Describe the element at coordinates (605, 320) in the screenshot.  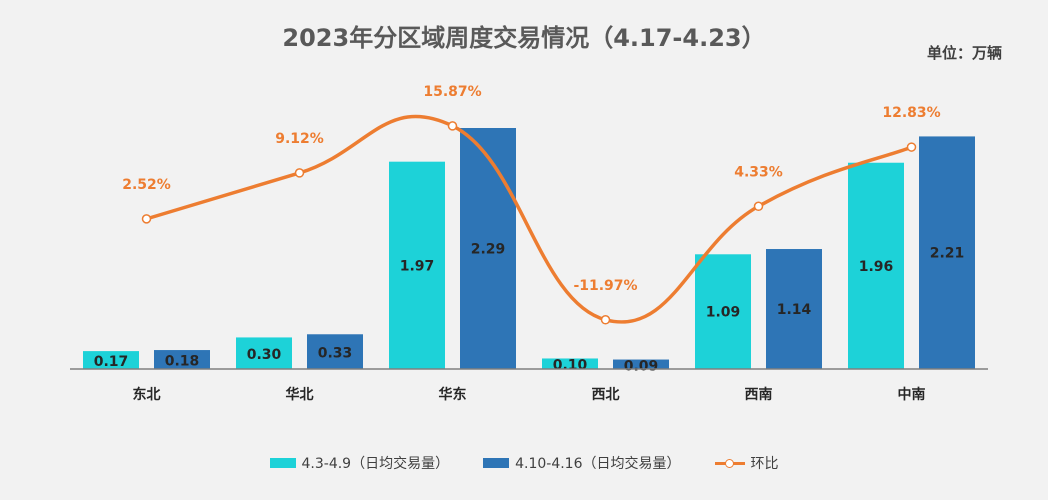
I see `growth-point-西北` at that location.